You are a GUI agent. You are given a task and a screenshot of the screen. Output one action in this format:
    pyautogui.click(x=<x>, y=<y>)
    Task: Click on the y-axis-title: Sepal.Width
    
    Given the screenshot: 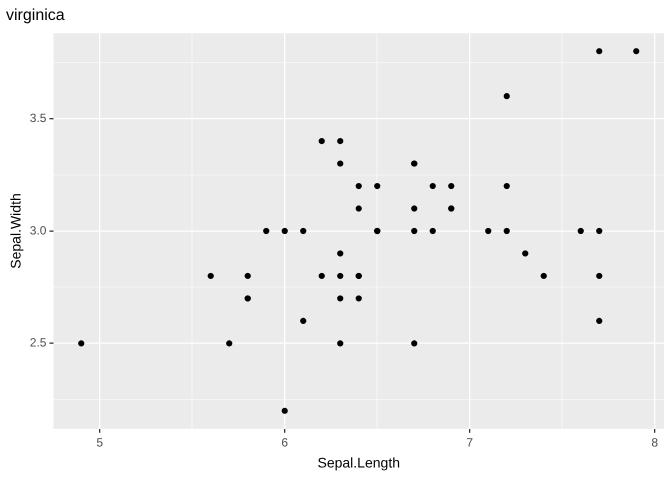 What is the action you would take?
    pyautogui.click(x=15, y=231)
    